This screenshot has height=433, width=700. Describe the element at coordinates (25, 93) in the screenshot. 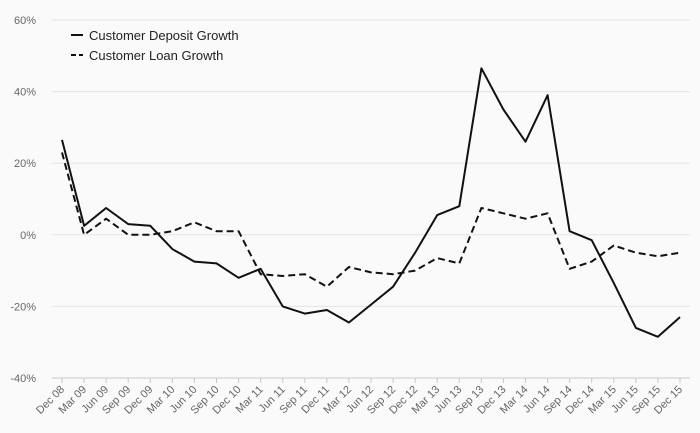

I see `y-tick-label: 40%` at that location.